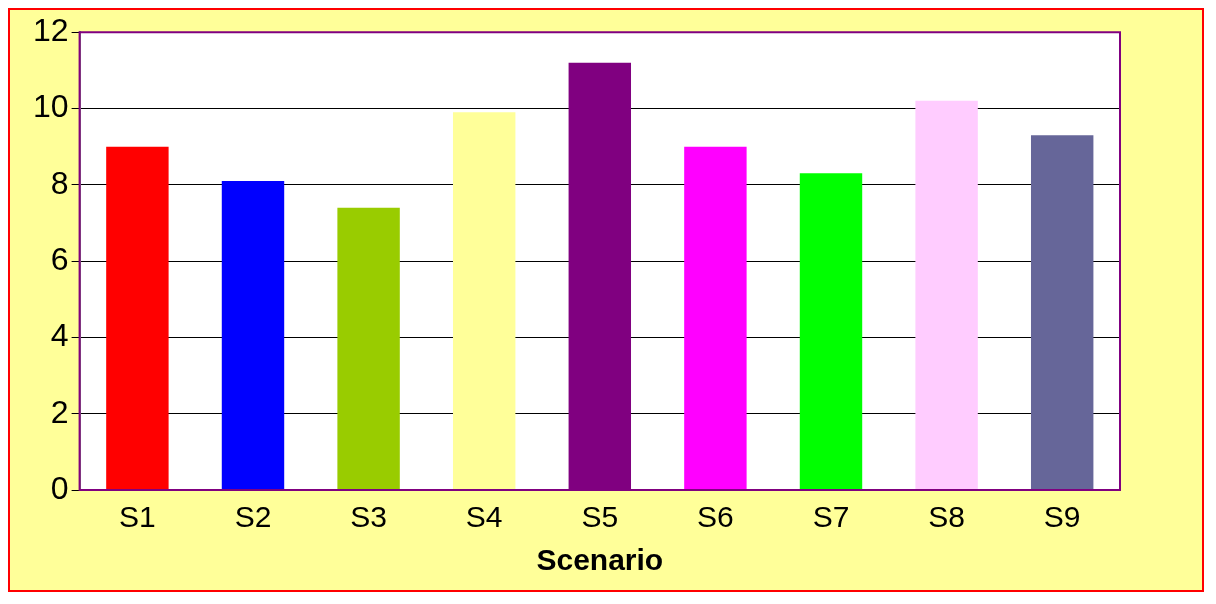  What do you see at coordinates (484, 517) in the screenshot?
I see `x-tick-label: S4` at bounding box center [484, 517].